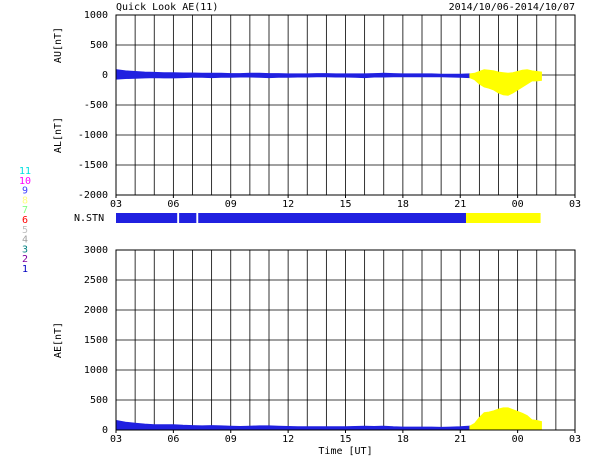 This screenshot has height=460, width=590. I want to click on y-tick-label: -1500, so click(93, 165).